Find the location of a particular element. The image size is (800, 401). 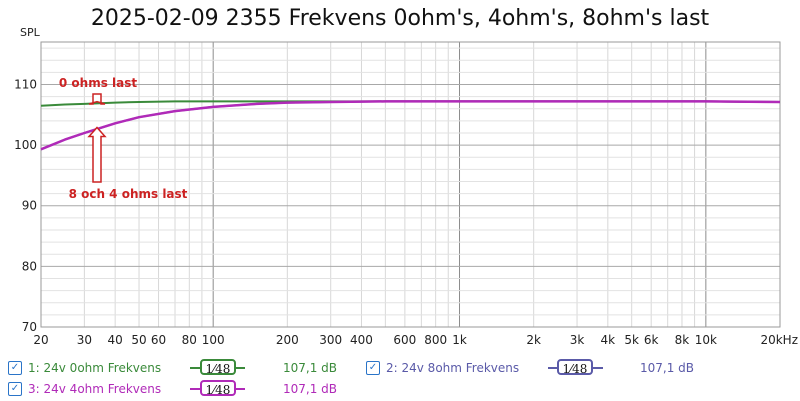

x-tick-label-8: 300 is located at coordinates (330, 339).